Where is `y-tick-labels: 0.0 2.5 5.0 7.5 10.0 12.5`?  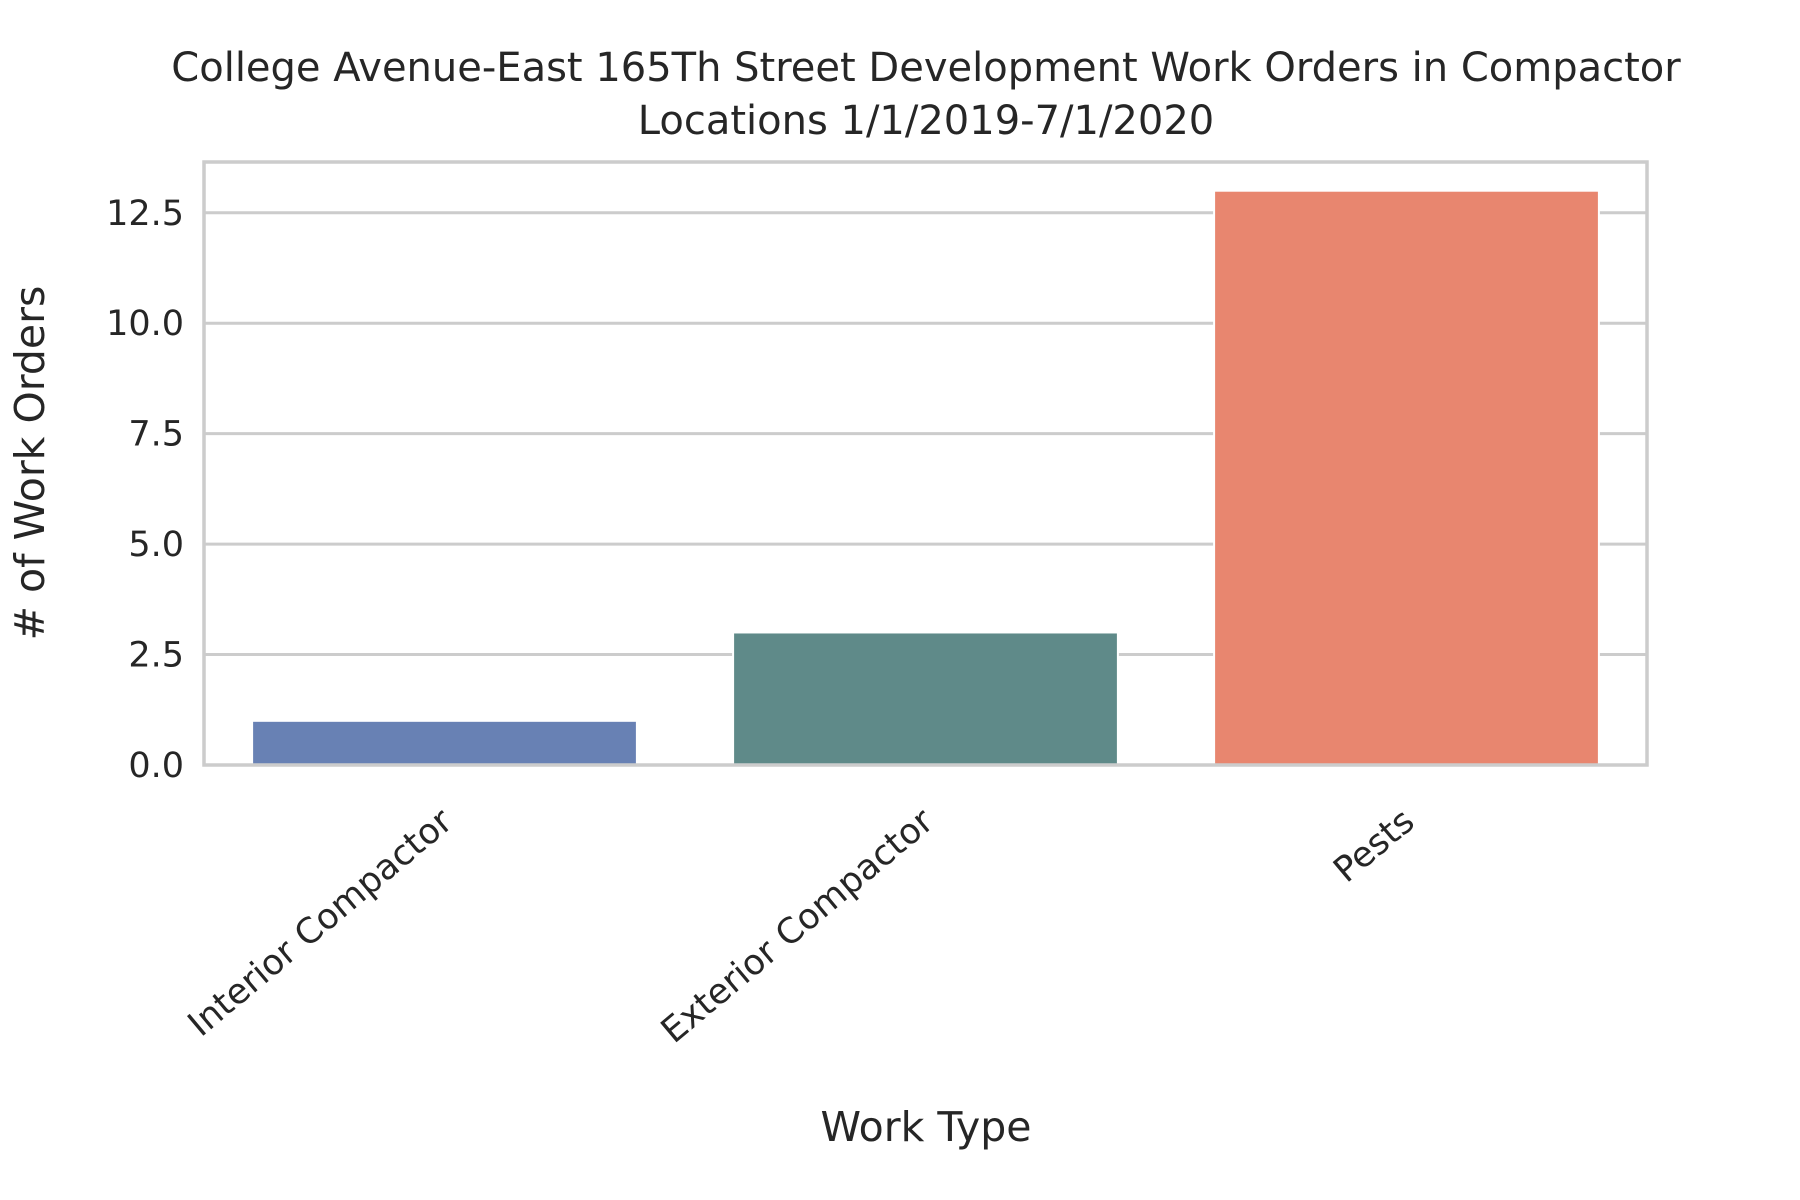
y-tick-labels: 0.0 2.5 5.0 7.5 10.0 12.5 is located at coordinates (145, 490).